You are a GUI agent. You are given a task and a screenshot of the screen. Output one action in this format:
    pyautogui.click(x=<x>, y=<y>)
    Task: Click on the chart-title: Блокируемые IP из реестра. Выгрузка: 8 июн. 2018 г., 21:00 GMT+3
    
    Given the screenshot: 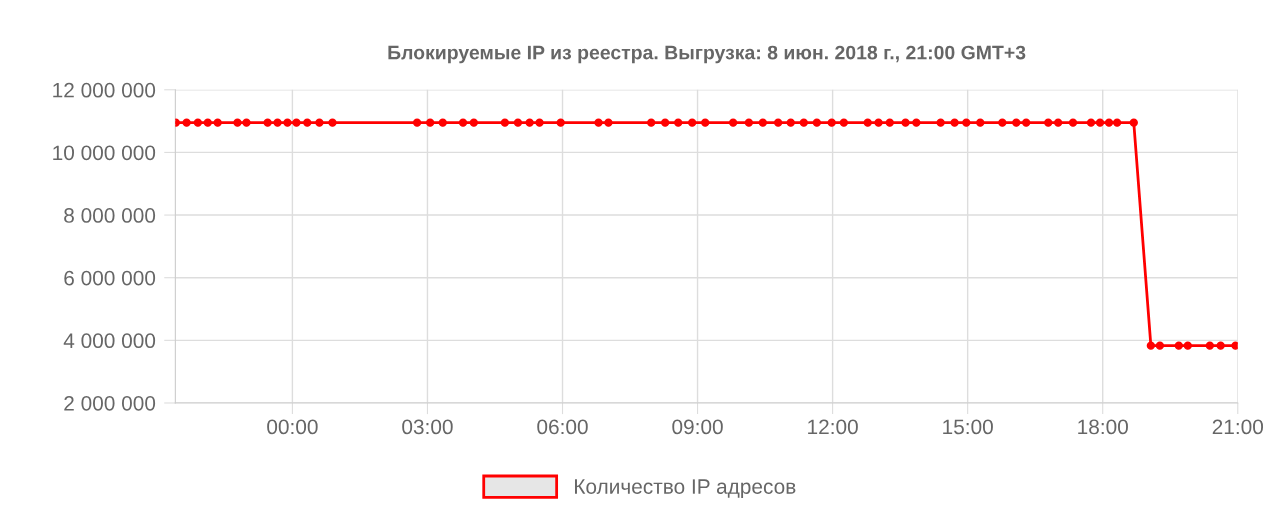 What is the action you would take?
    pyautogui.click(x=707, y=54)
    